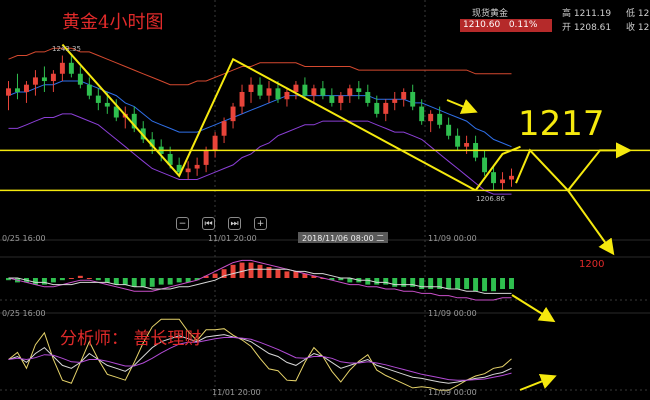 This screenshot has width=650, height=400. Describe the element at coordinates (208, 223) in the screenshot. I see `prev-icon: ⏮` at that location.